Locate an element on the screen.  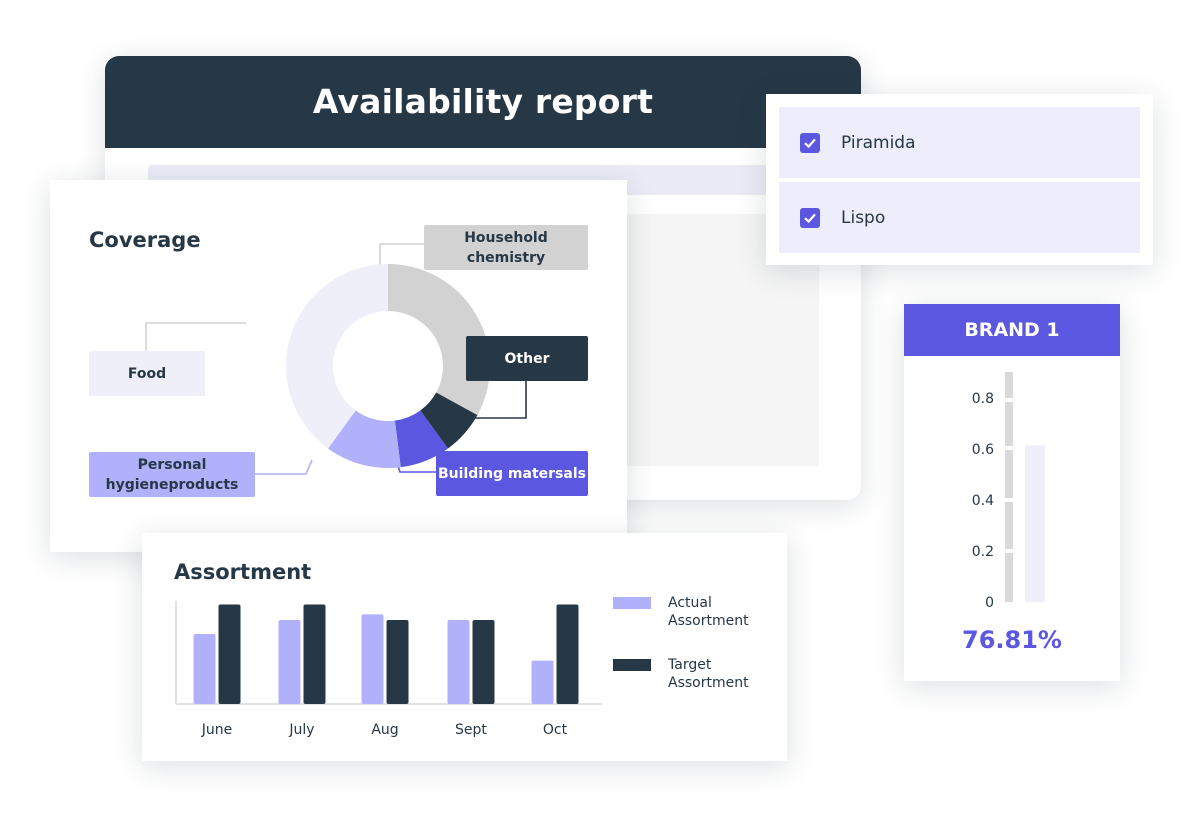
brand-bar-chart: 0.8 0.6 0.4 0.2 0 is located at coordinates (1008, 491).